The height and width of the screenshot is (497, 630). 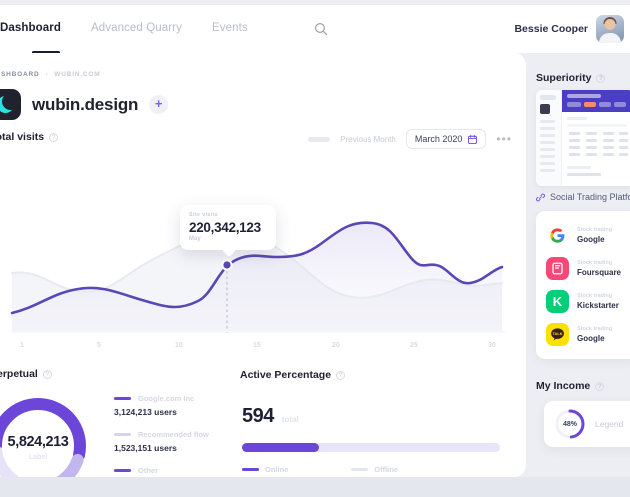 I want to click on preview-sidebar, so click(x=549, y=138).